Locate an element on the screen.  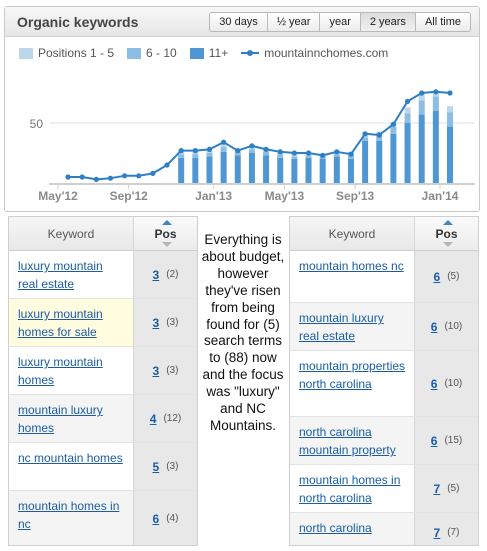
position-change: (12) is located at coordinates (172, 418).